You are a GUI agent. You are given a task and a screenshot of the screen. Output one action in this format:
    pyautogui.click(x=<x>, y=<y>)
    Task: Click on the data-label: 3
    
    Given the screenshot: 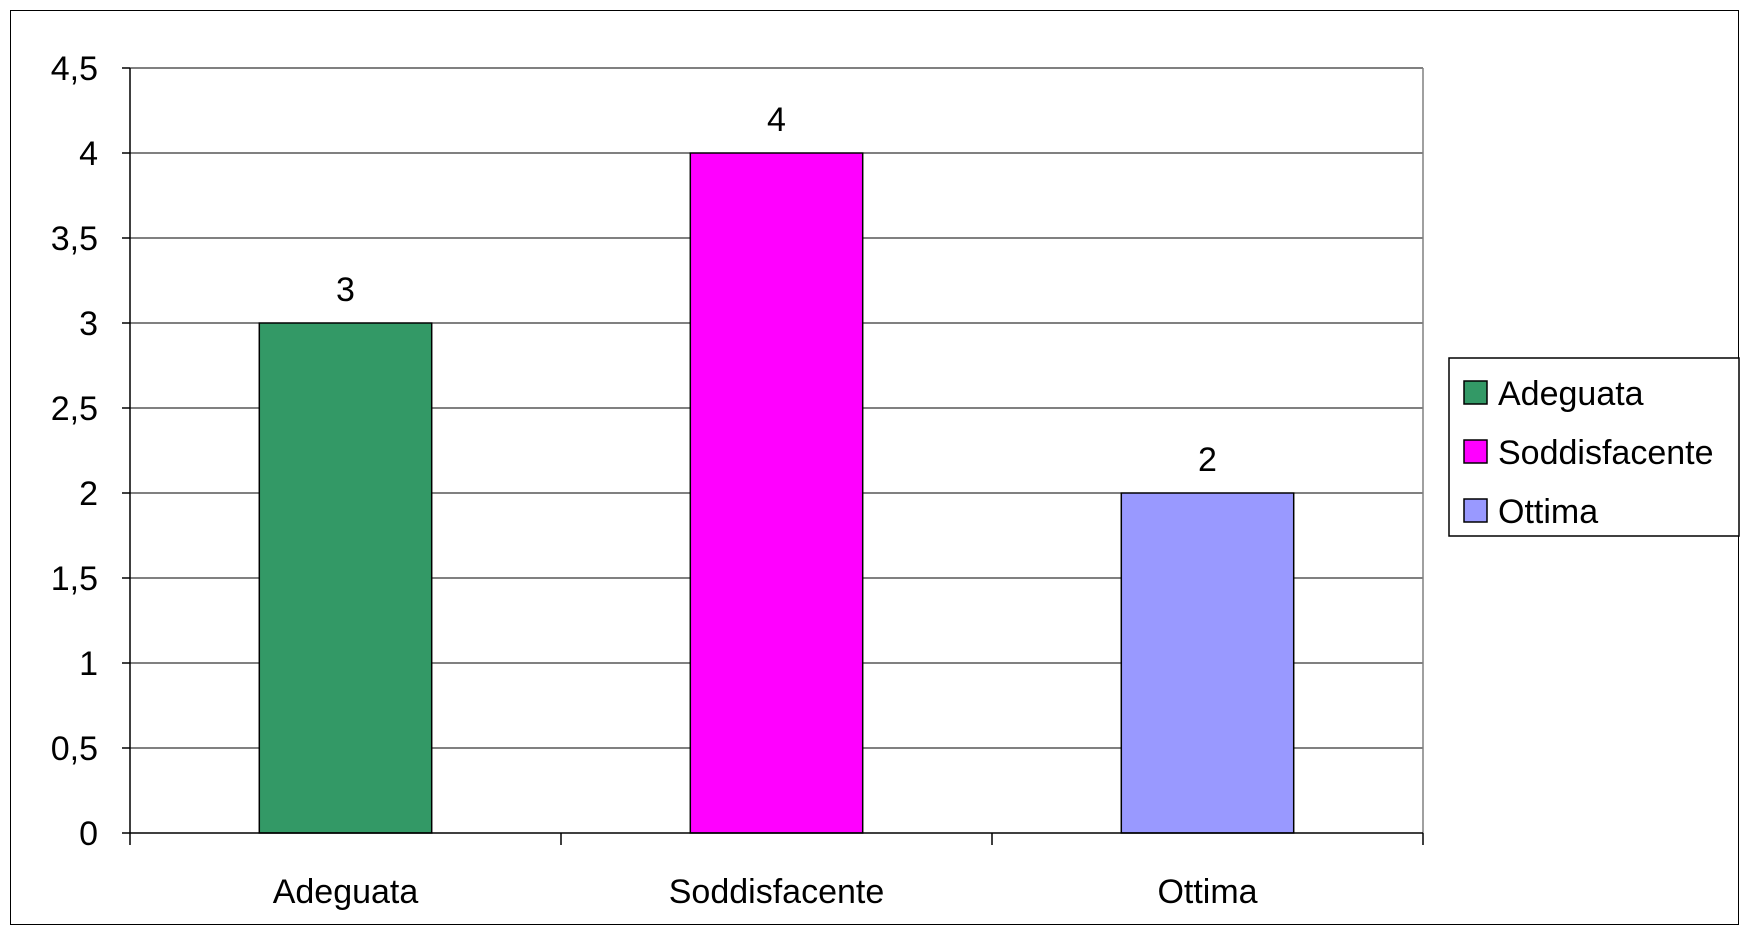 What is the action you would take?
    pyautogui.click(x=345, y=290)
    